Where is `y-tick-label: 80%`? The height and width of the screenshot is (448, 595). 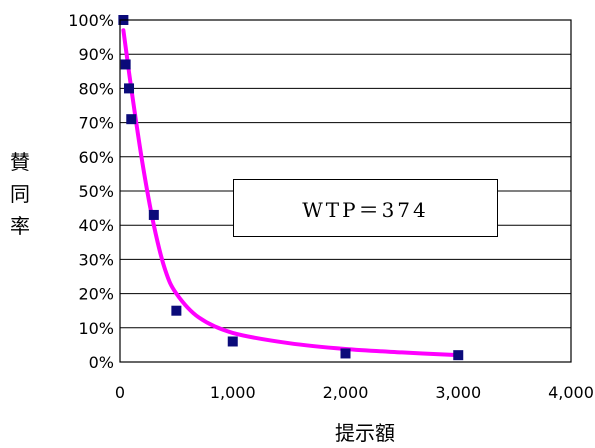
y-tick-label: 80% is located at coordinates (96, 88).